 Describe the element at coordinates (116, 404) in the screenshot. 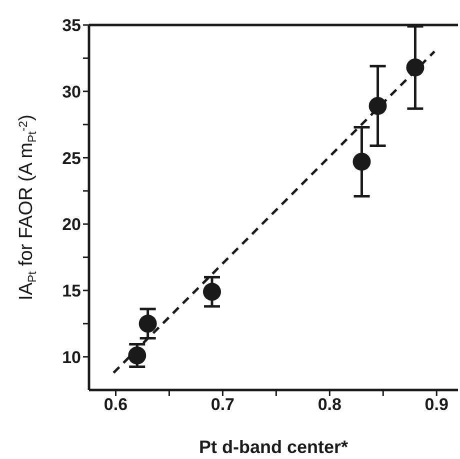

I see `x-tick-label: 0.6` at that location.